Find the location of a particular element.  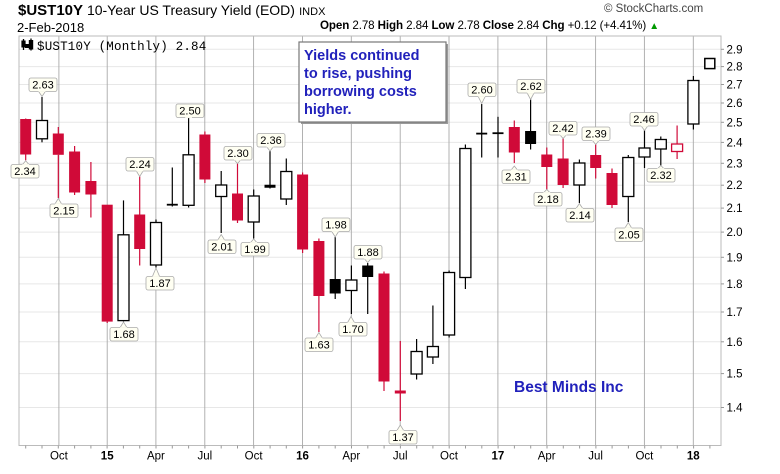

svg-text: 18 is located at coordinates (693, 457).